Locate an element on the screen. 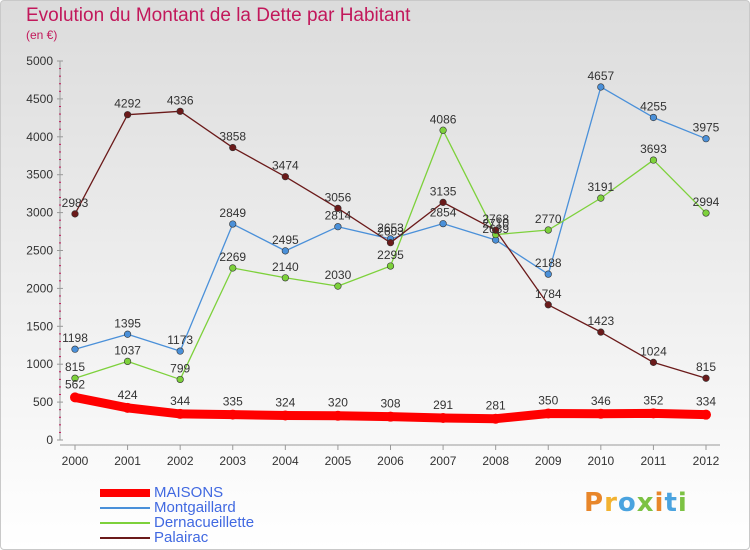 Image resolution: width=750 pixels, height=550 pixels. data-label: 1784 is located at coordinates (548, 294).